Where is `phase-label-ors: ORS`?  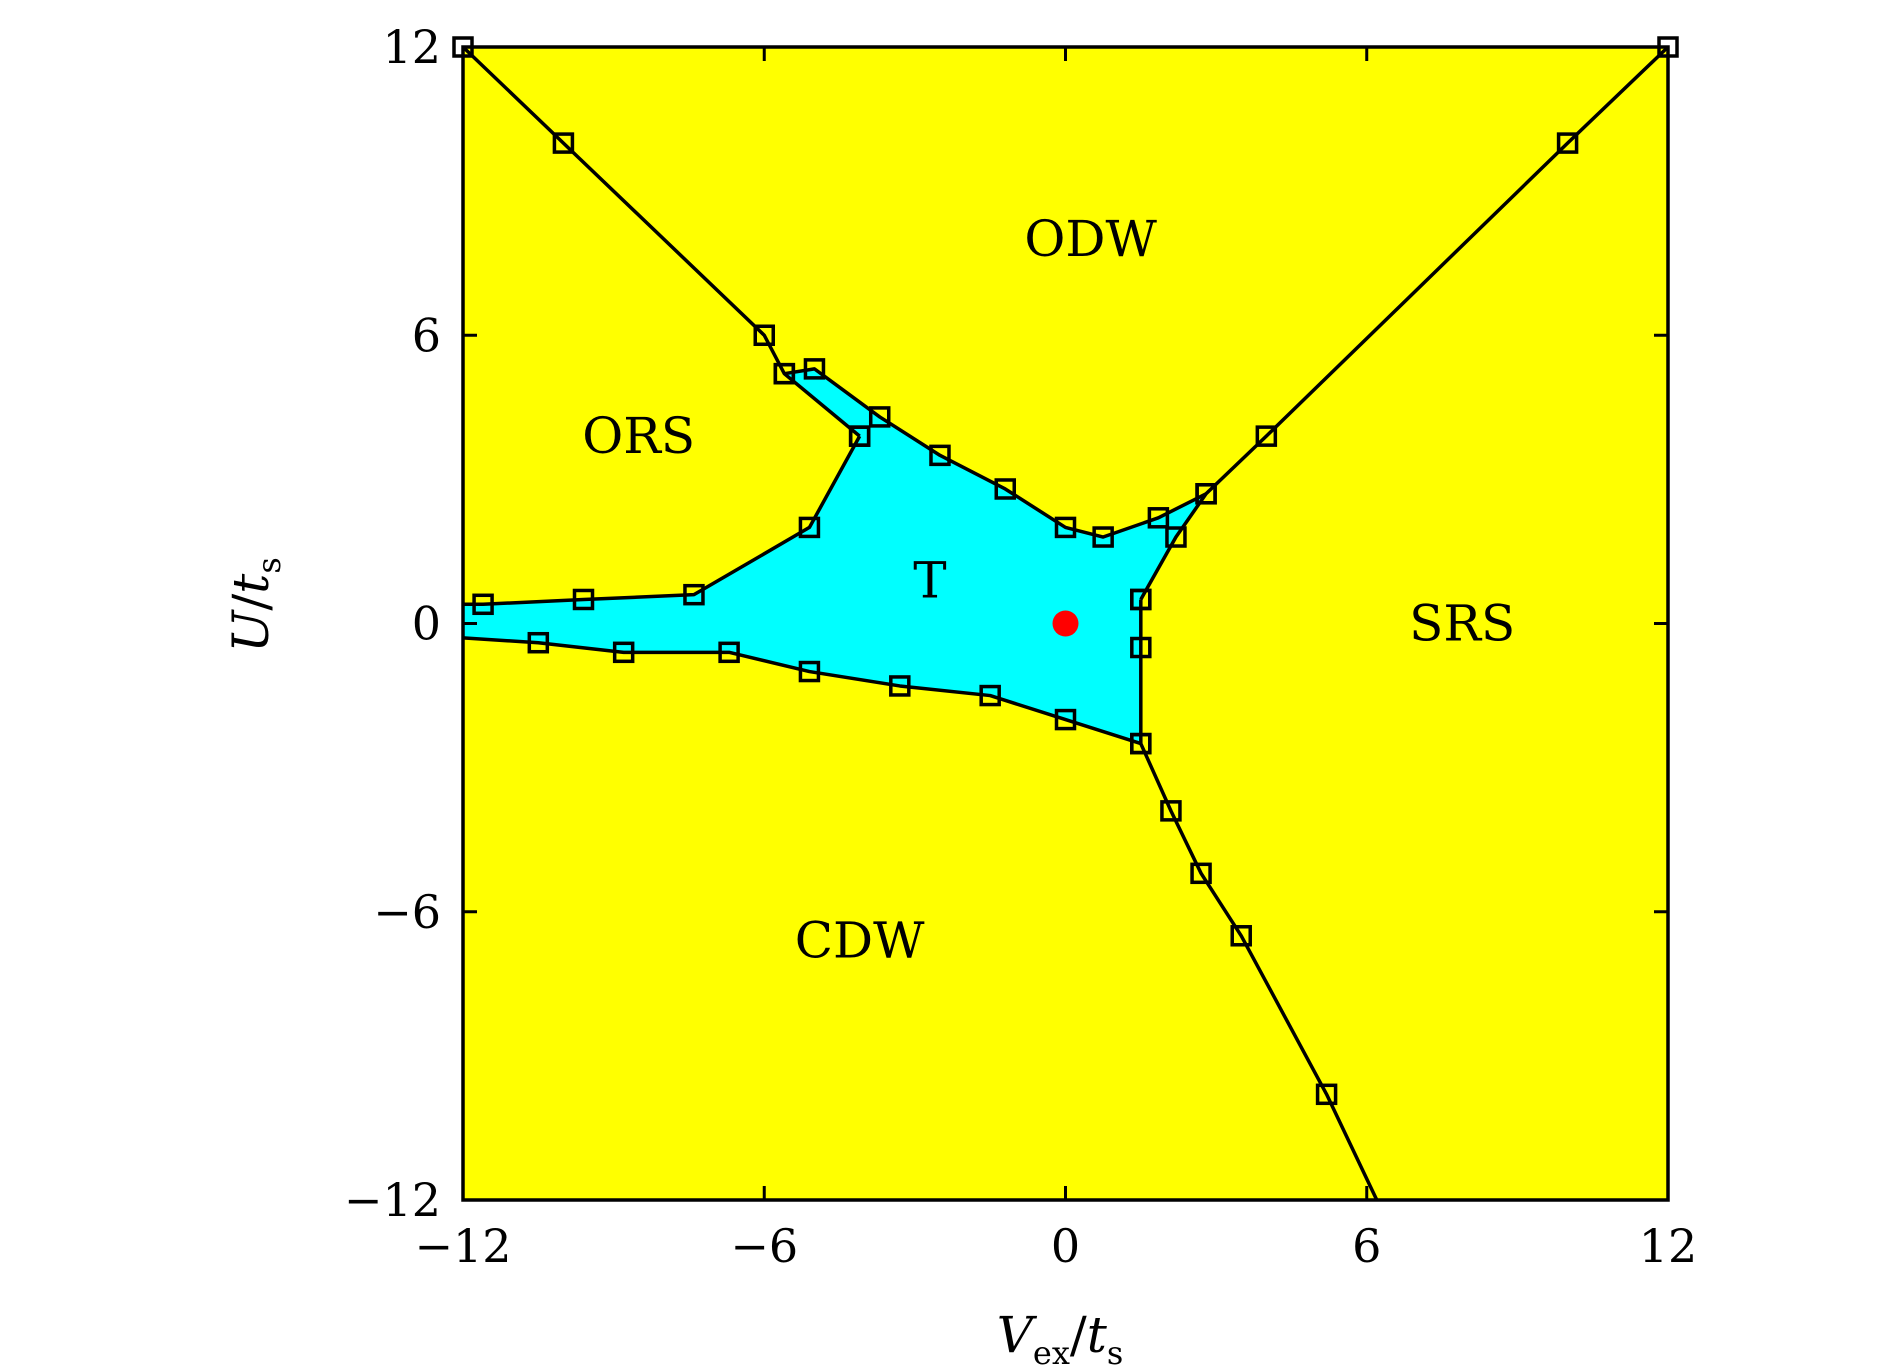 phase-label-ors: ORS is located at coordinates (638, 436).